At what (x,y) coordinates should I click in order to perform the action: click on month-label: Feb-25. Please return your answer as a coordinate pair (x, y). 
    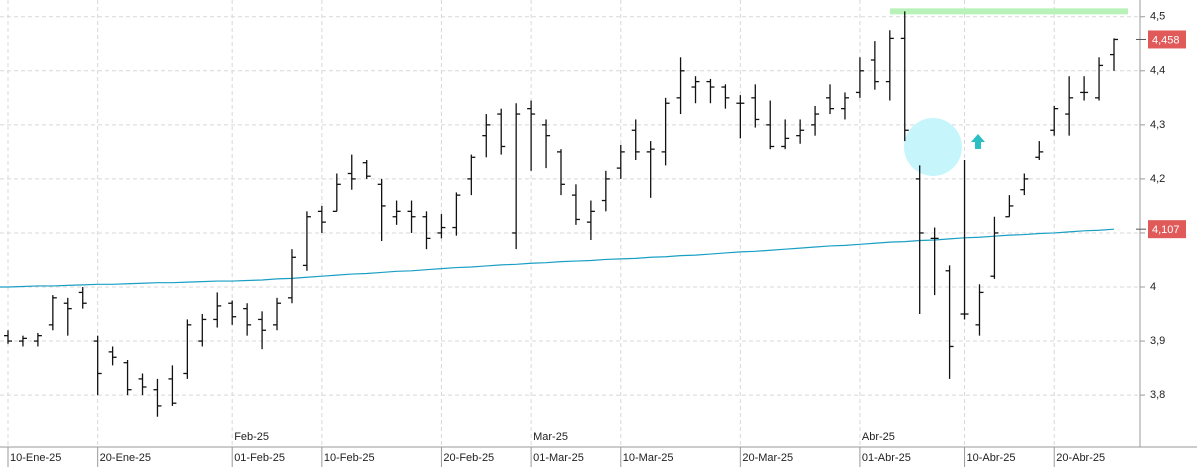
    Looking at the image, I should click on (251, 437).